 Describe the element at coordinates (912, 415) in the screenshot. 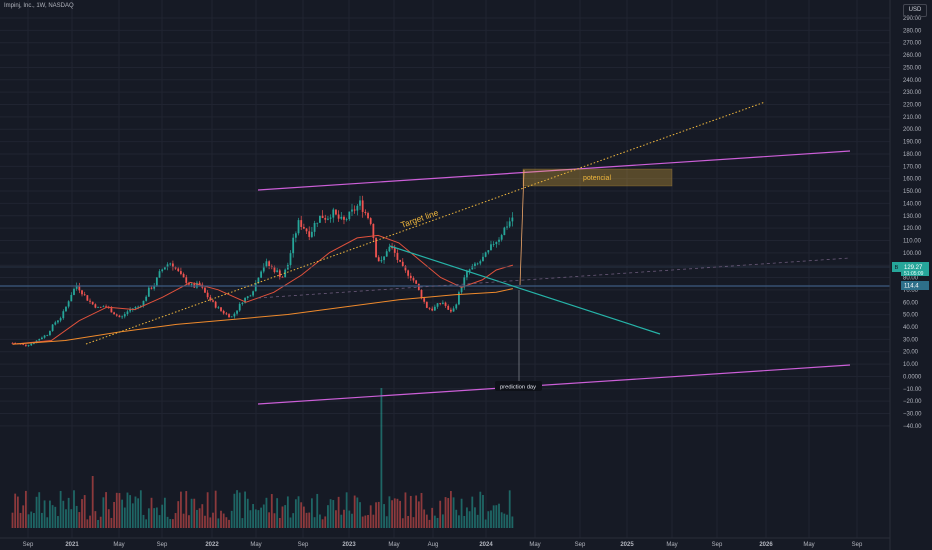

I see `y-tick-label: −30.00` at that location.